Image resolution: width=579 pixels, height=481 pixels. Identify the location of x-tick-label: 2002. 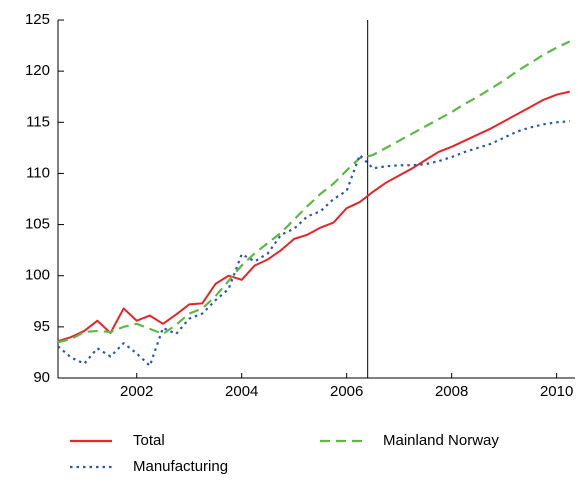
(136, 391).